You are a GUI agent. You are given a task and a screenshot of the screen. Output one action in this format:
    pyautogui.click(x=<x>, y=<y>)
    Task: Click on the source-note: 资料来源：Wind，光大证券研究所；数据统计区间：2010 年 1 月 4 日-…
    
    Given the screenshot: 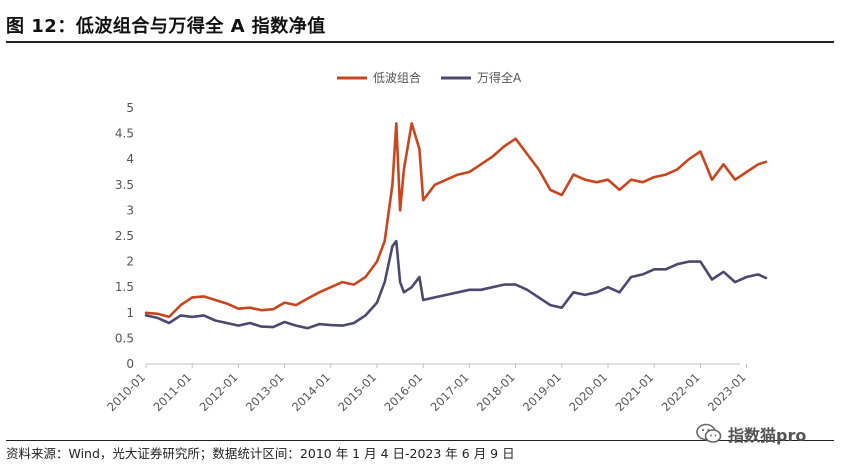 What is the action you would take?
    pyautogui.click(x=260, y=453)
    